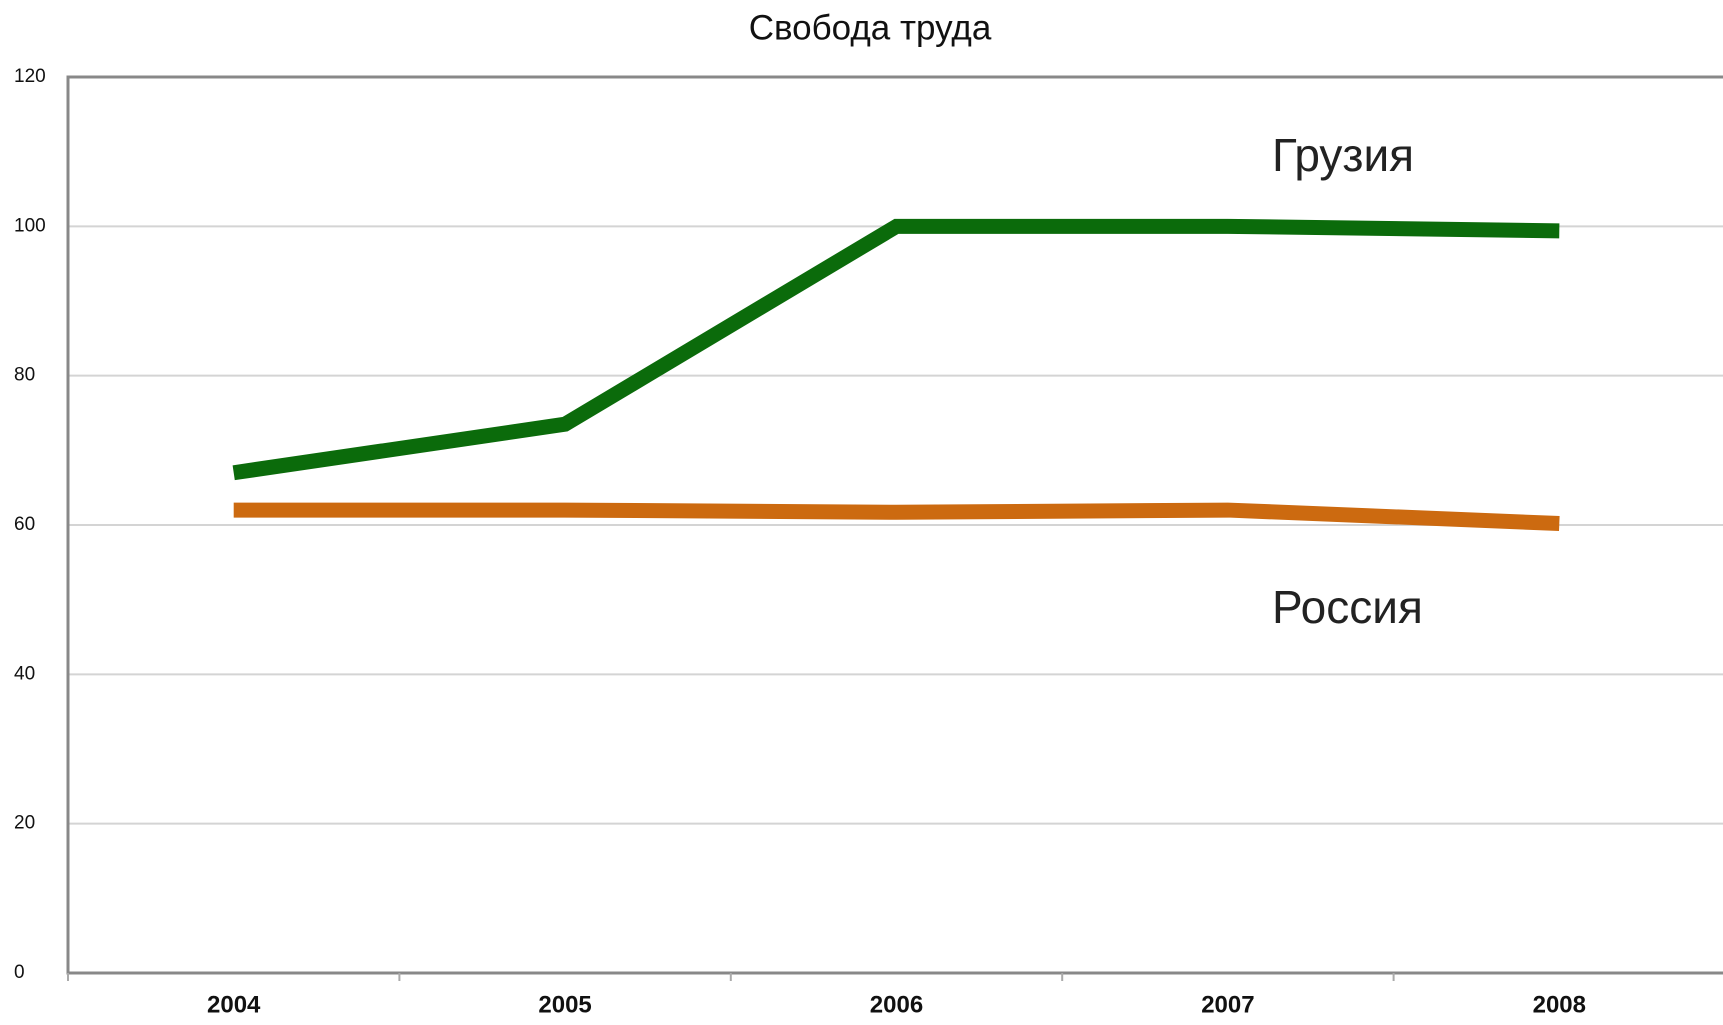  I want to click on y-tick-label: 100, so click(30, 225).